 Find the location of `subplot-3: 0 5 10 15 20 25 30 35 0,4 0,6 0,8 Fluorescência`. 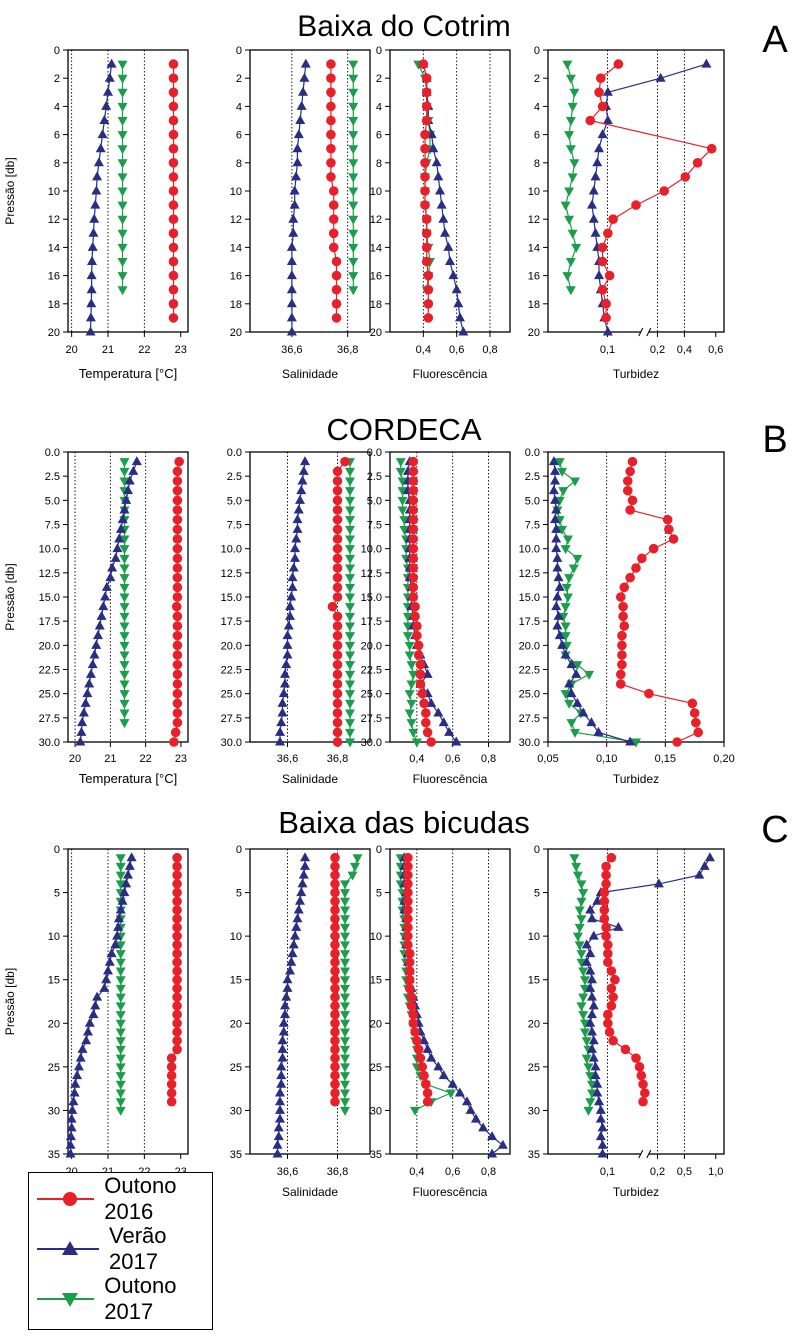

subplot-3: 0 5 10 15 20 25 30 35 0,4 0,6 0,8 Fluorescência is located at coordinates (440, 1021).